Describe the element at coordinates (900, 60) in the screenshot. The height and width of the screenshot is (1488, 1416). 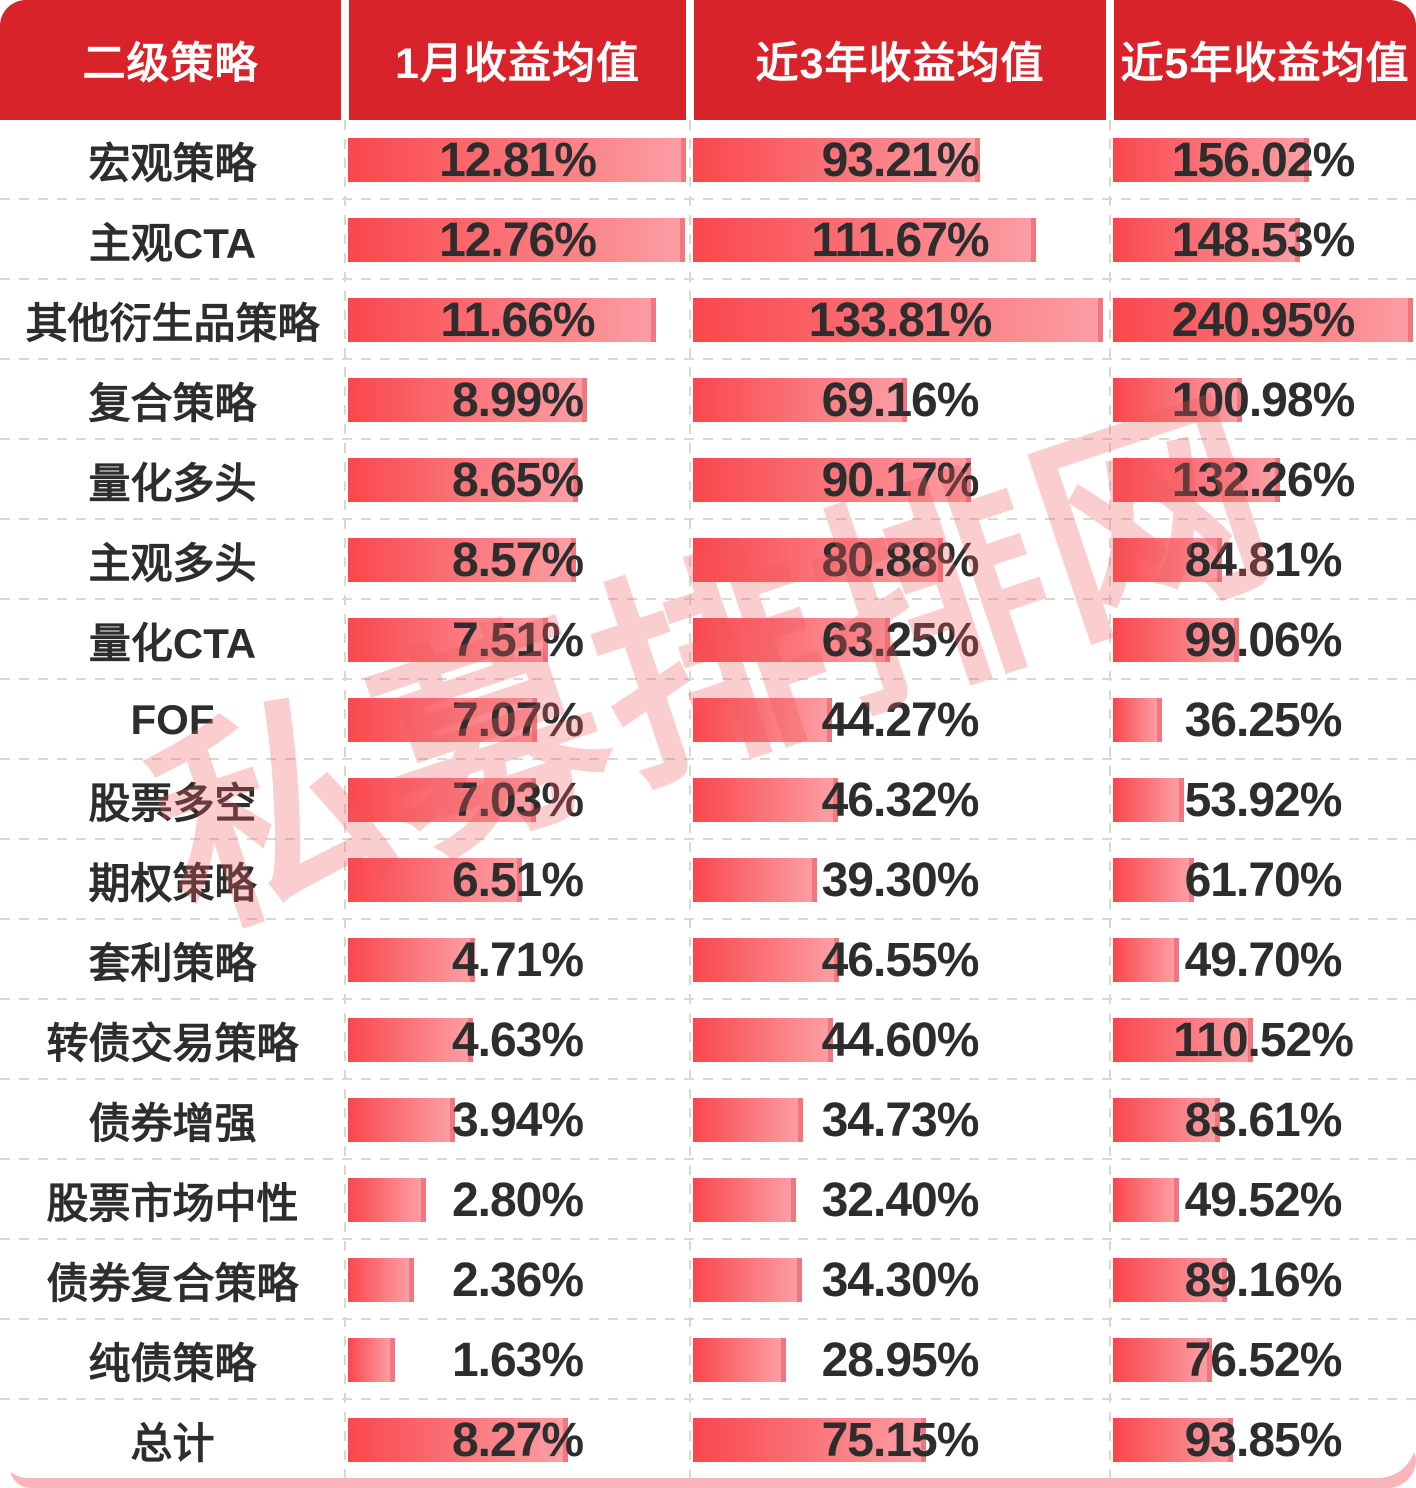
I see `column-header-3y-return-label: 近3年收益均值` at that location.